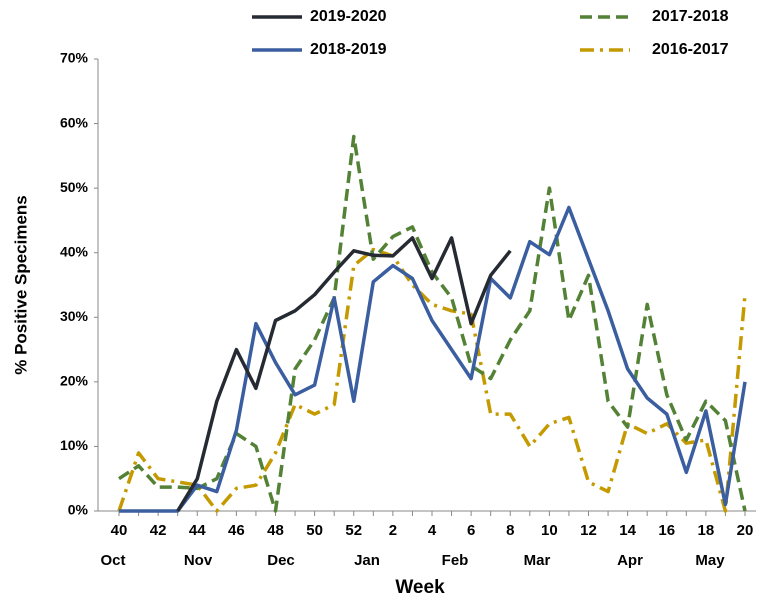 Image resolution: width=765 pixels, height=606 pixels. I want to click on y-tick-label: 20%, so click(74, 381).